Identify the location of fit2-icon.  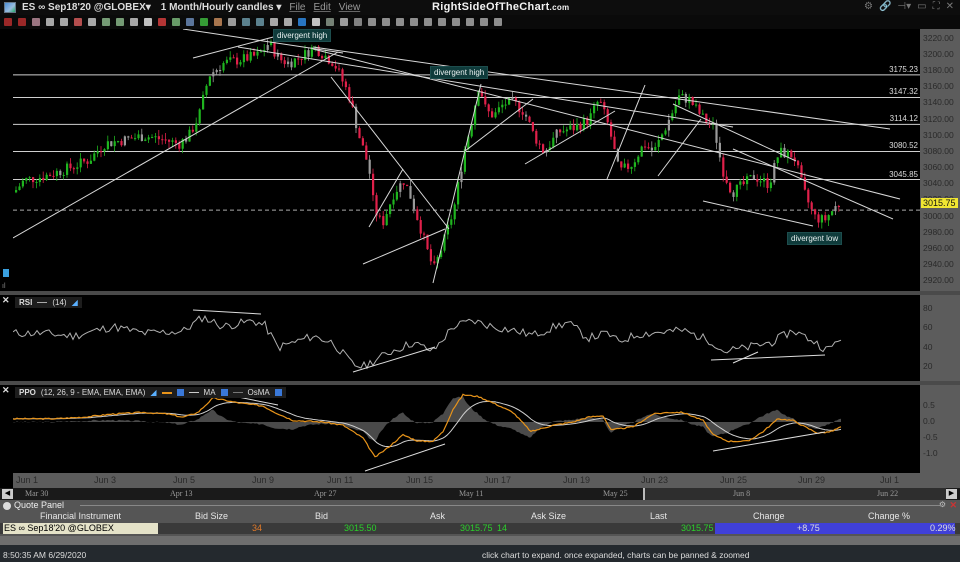
(442, 22).